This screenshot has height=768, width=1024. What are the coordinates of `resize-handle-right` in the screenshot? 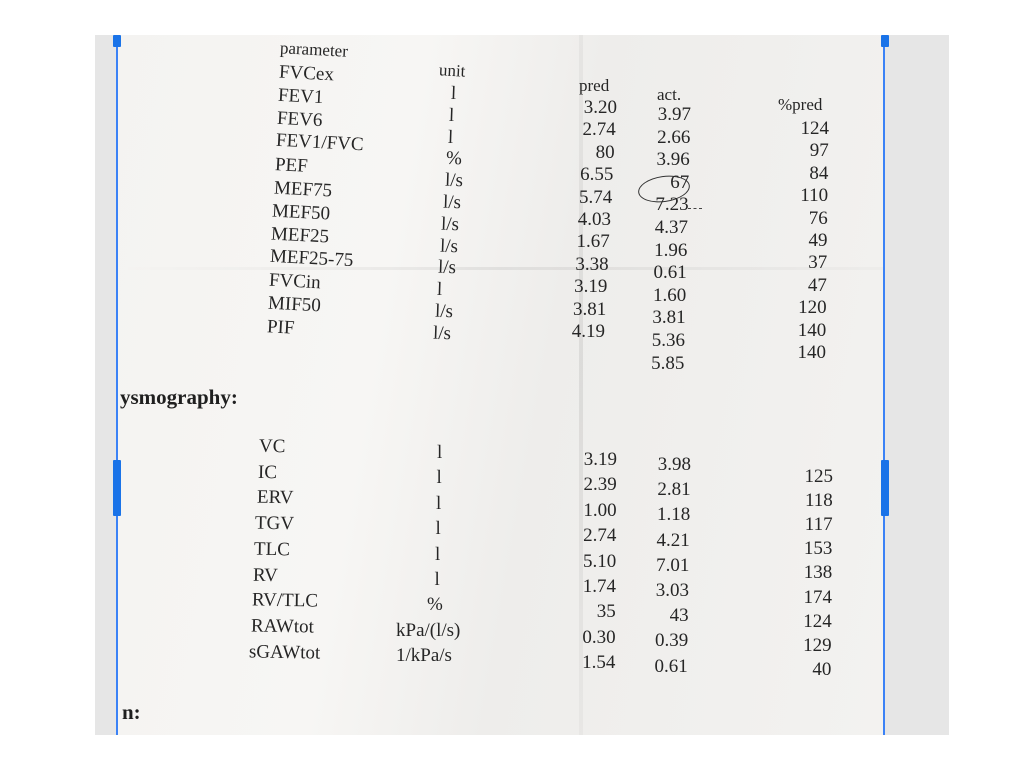 It's located at (885, 488).